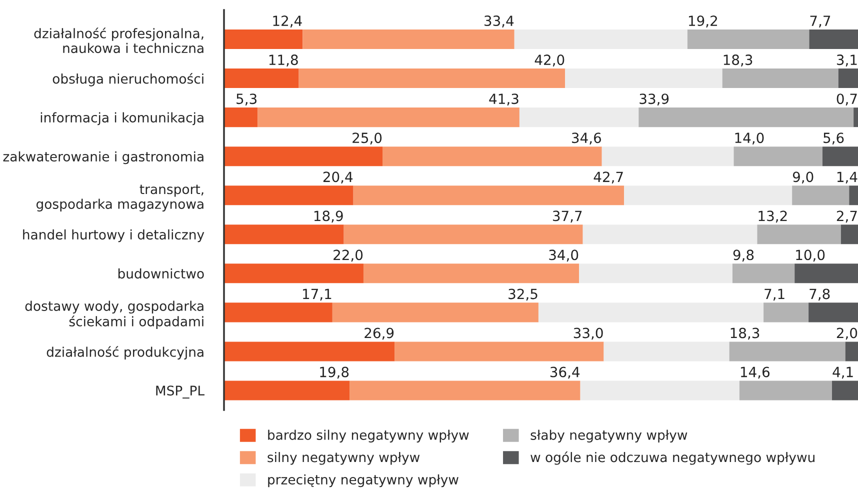 This screenshot has height=499, width=858. Describe the element at coordinates (803, 178) in the screenshot. I see `data-label: 9,0` at that location.